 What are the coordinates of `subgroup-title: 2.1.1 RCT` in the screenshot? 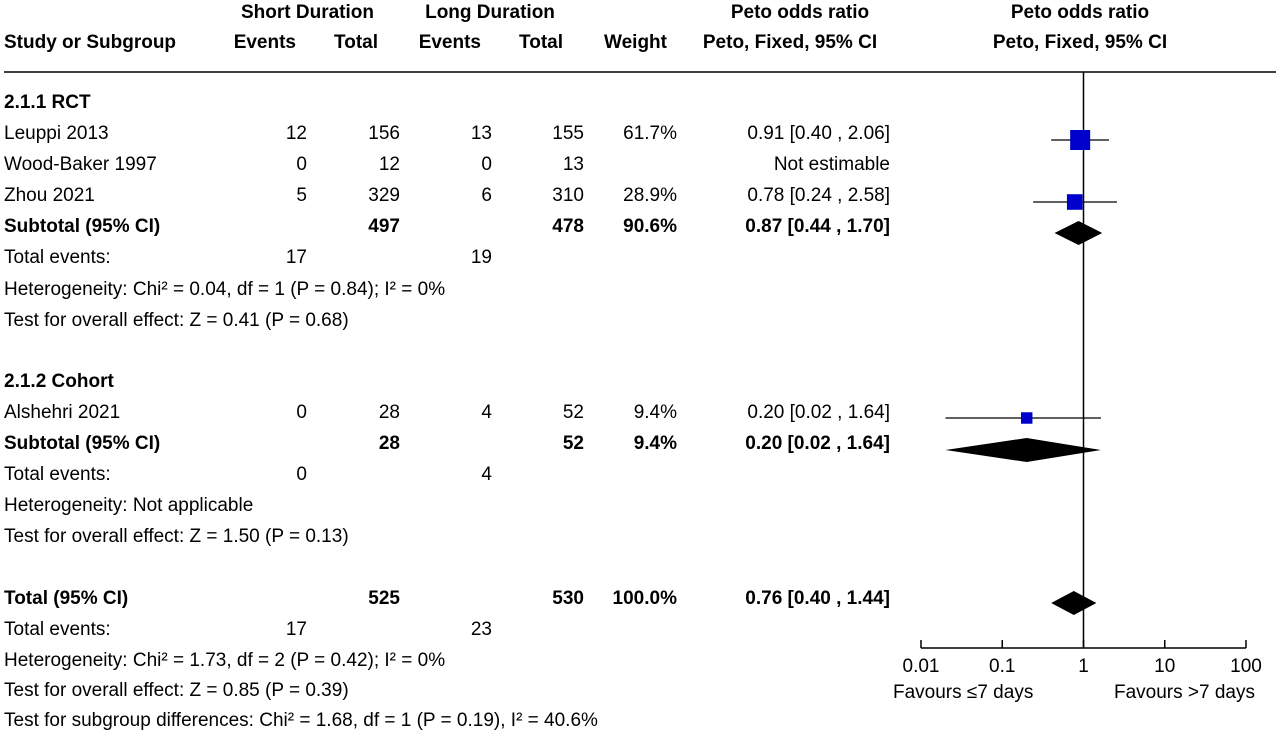 It's located at (47, 102).